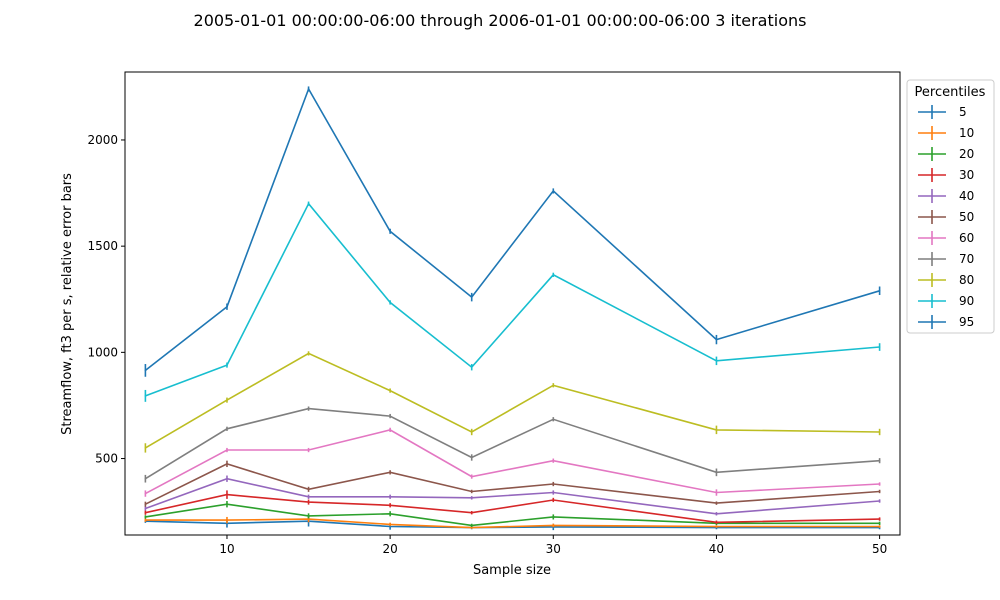 This screenshot has height=600, width=1000. What do you see at coordinates (966, 175) in the screenshot?
I see `legend-label: 30` at bounding box center [966, 175].